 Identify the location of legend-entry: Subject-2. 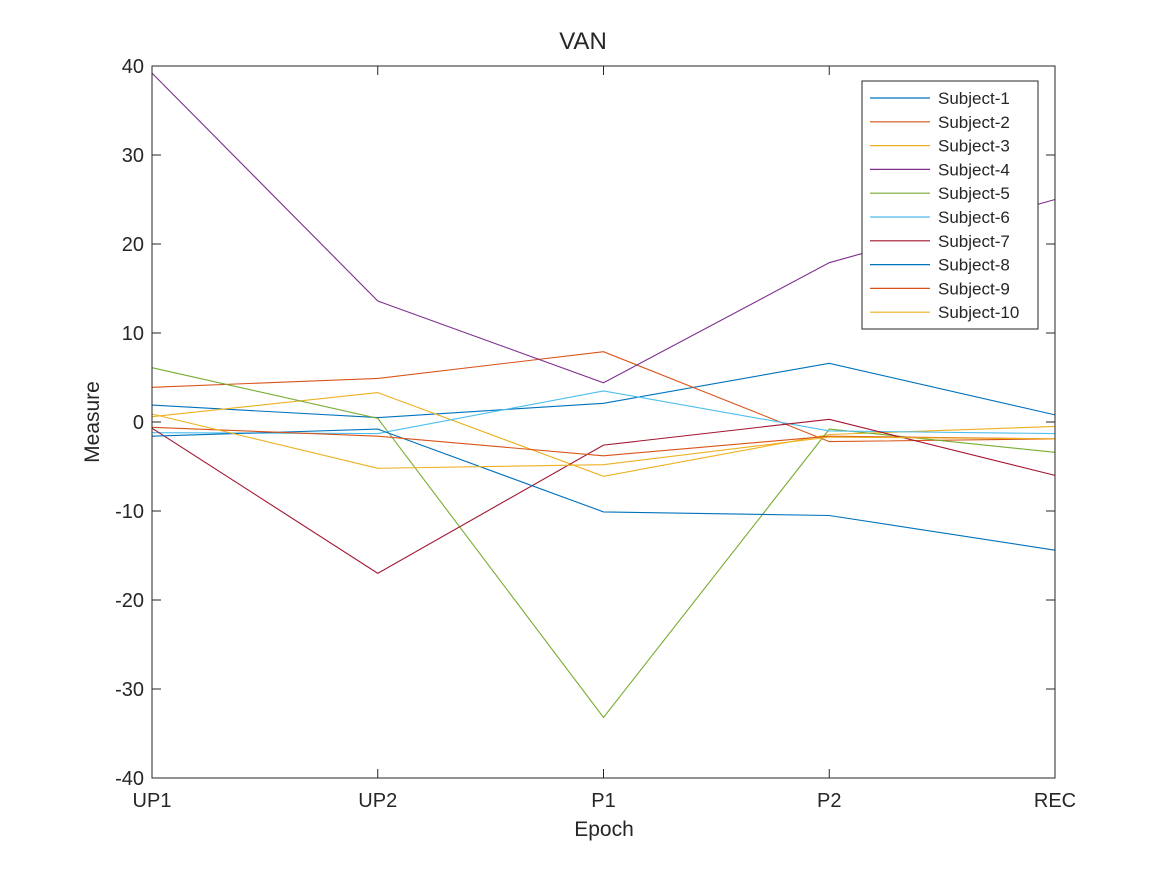
(940, 122).